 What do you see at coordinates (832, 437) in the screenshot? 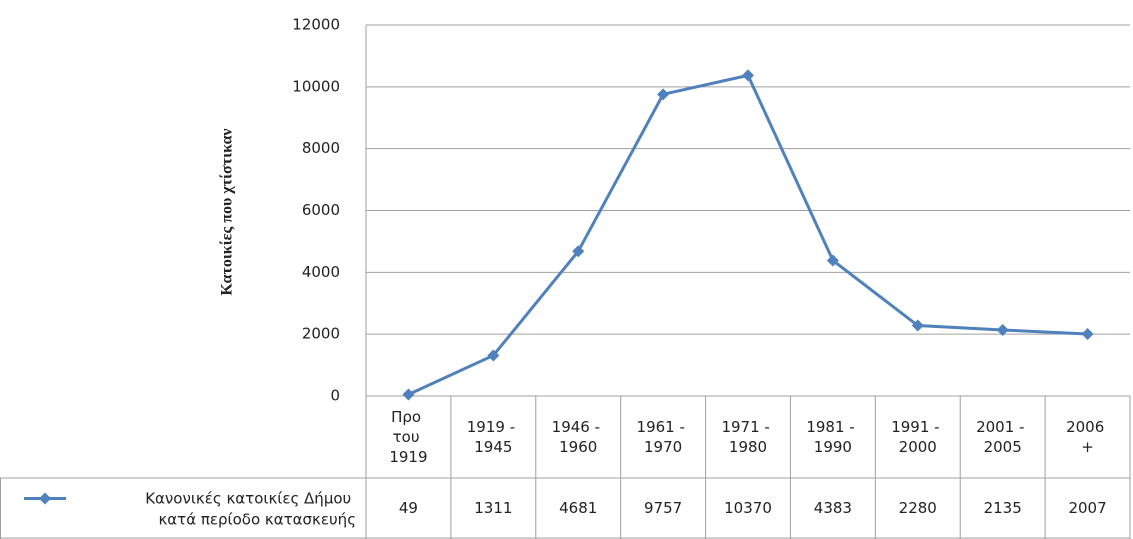
I see `x-tick-label: 1981 - 1990` at bounding box center [832, 437].